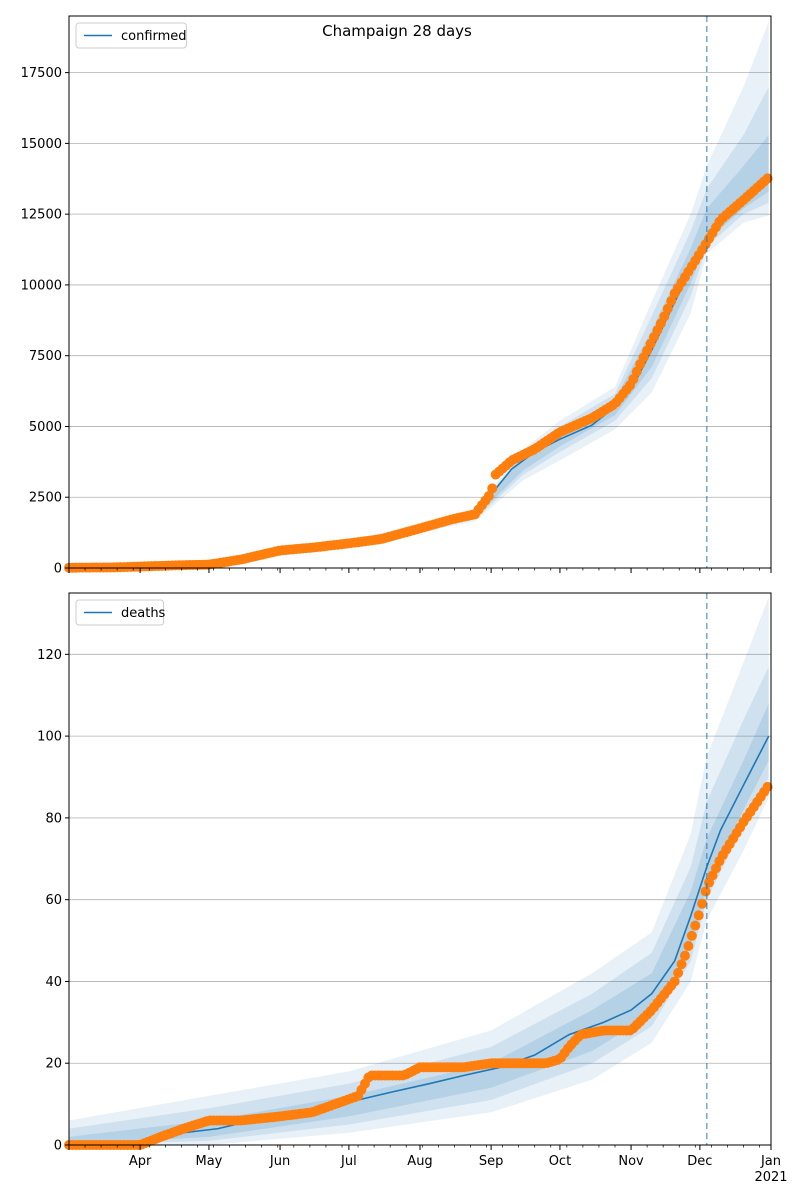 The image size is (800, 1204). What do you see at coordinates (208, 1161) in the screenshot?
I see `x-tick-label: May` at bounding box center [208, 1161].